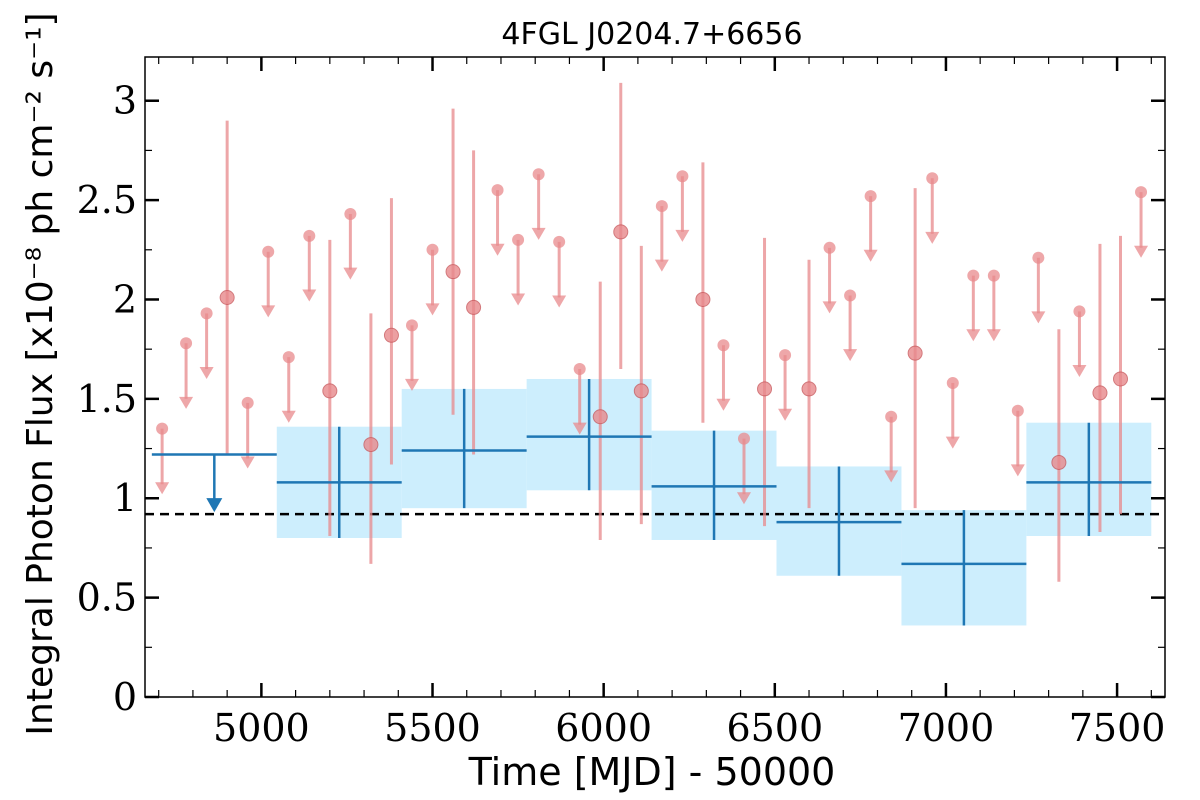 The height and width of the screenshot is (800, 1200). I want to click on chart-title: 4FGL J0204.7+6656, so click(651, 34).